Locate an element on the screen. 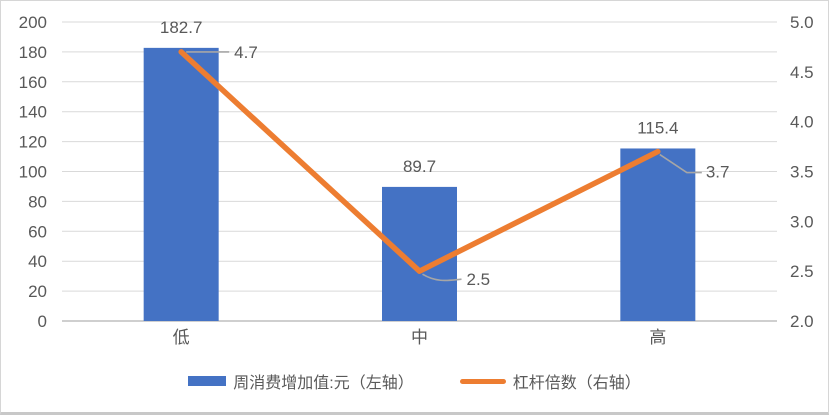 Image resolution: width=829 pixels, height=415 pixels. left-axis-tick-label: 200 is located at coordinates (33, 22).